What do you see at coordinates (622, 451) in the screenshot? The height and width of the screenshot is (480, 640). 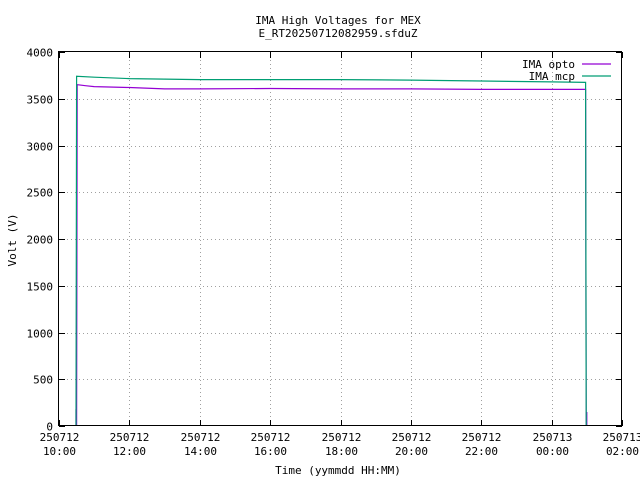 I see `x-tick-label-time: 02:00` at bounding box center [622, 451].